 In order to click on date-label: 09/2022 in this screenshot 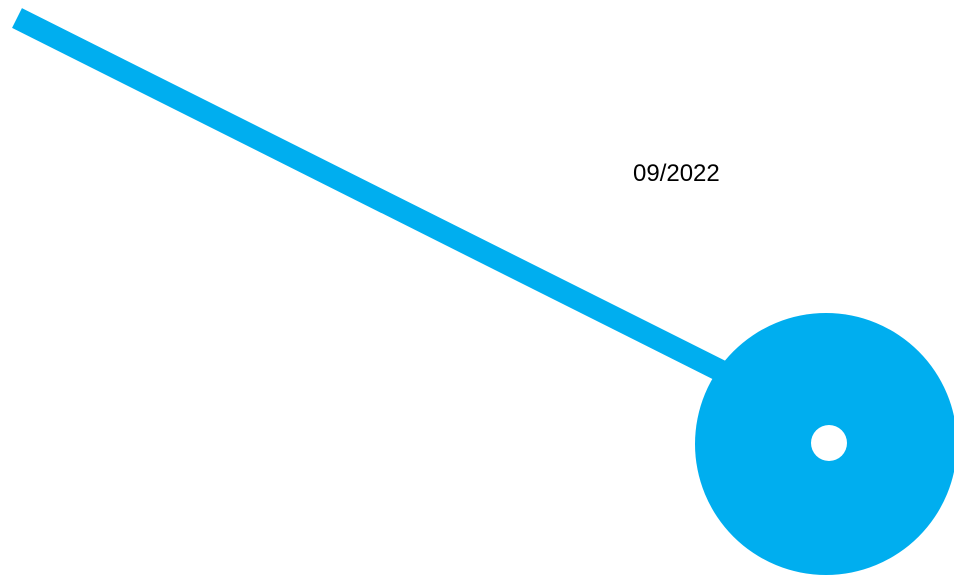, I will do `click(676, 173)`.